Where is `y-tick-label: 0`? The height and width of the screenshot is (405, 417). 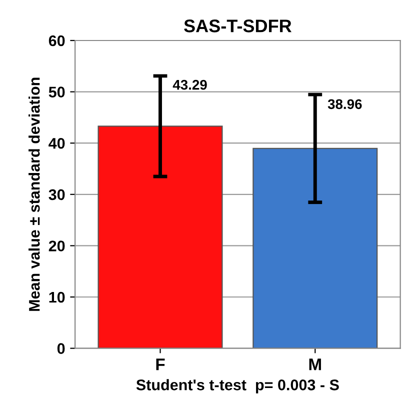 y-tick-label: 0 is located at coordinates (61, 348).